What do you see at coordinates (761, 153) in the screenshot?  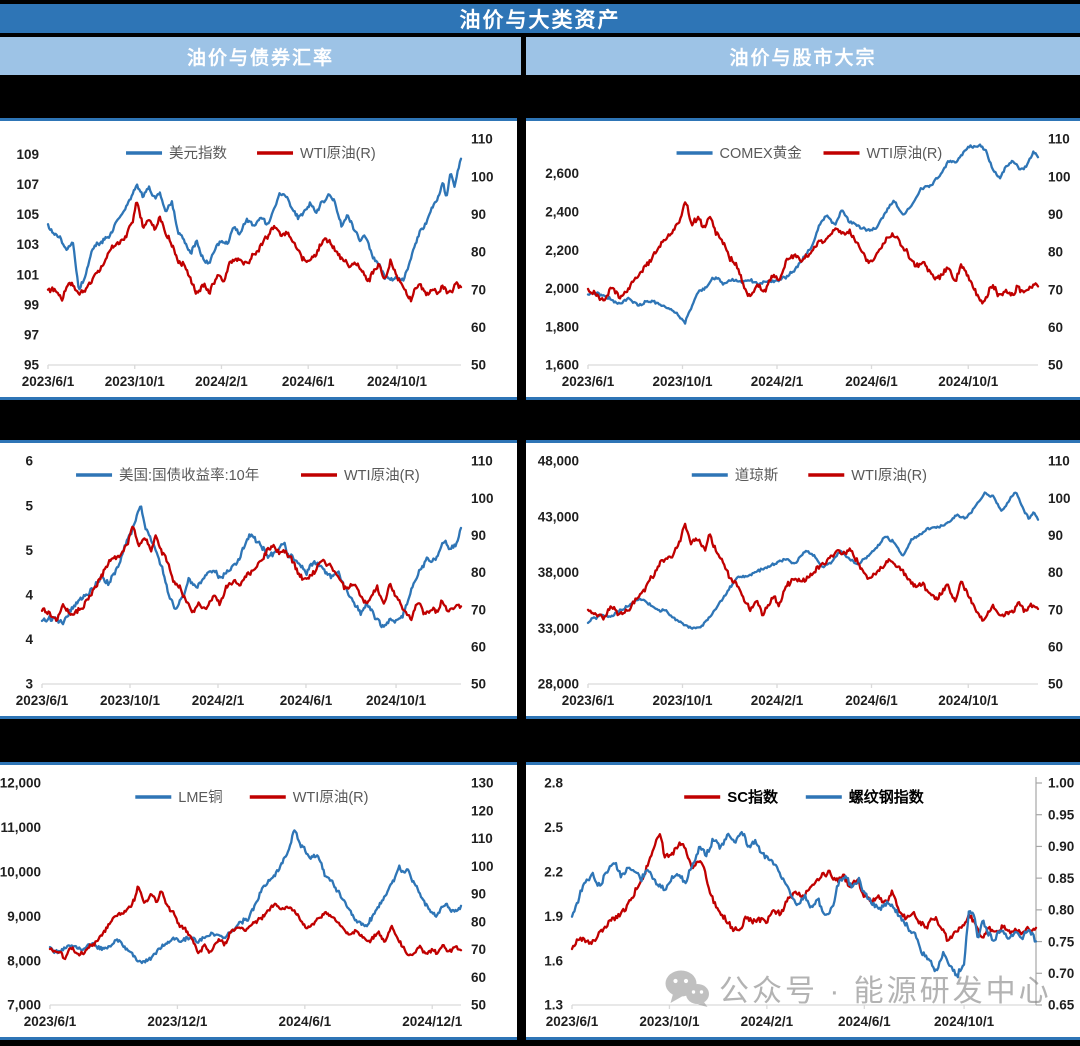 I see `legend-label: COMEX黄金` at bounding box center [761, 153].